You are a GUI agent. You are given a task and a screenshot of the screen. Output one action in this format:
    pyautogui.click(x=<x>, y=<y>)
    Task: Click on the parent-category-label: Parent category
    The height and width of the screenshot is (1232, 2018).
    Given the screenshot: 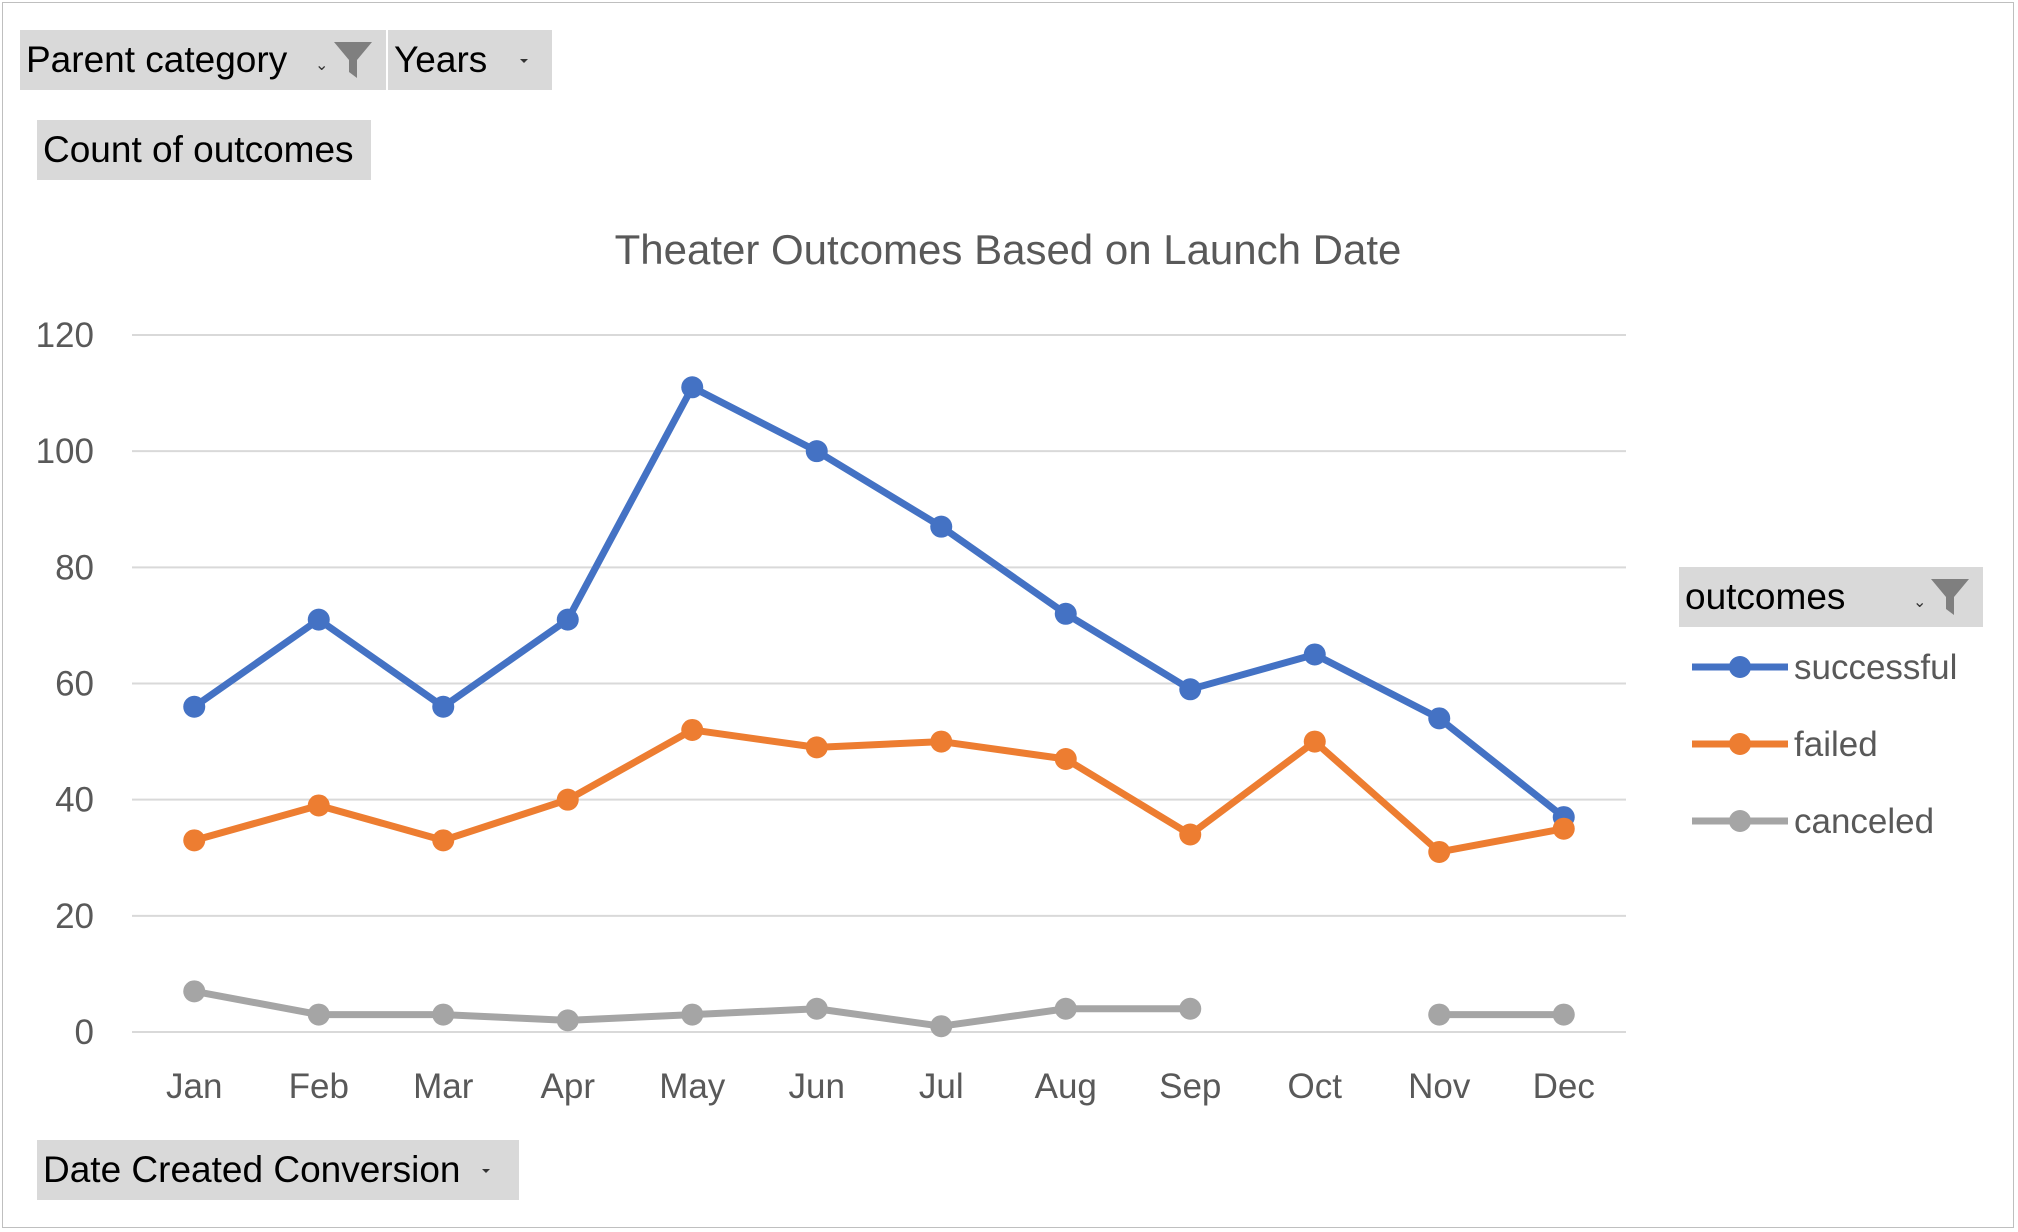 What is the action you would take?
    pyautogui.click(x=157, y=59)
    